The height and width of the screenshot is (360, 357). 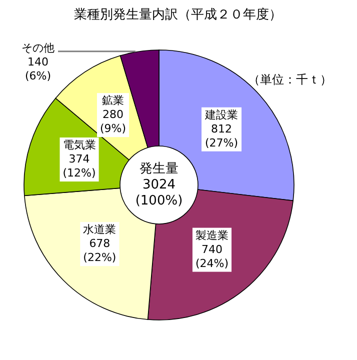 I want to click on text: （単位：千ｔ）, so click(x=290, y=79).